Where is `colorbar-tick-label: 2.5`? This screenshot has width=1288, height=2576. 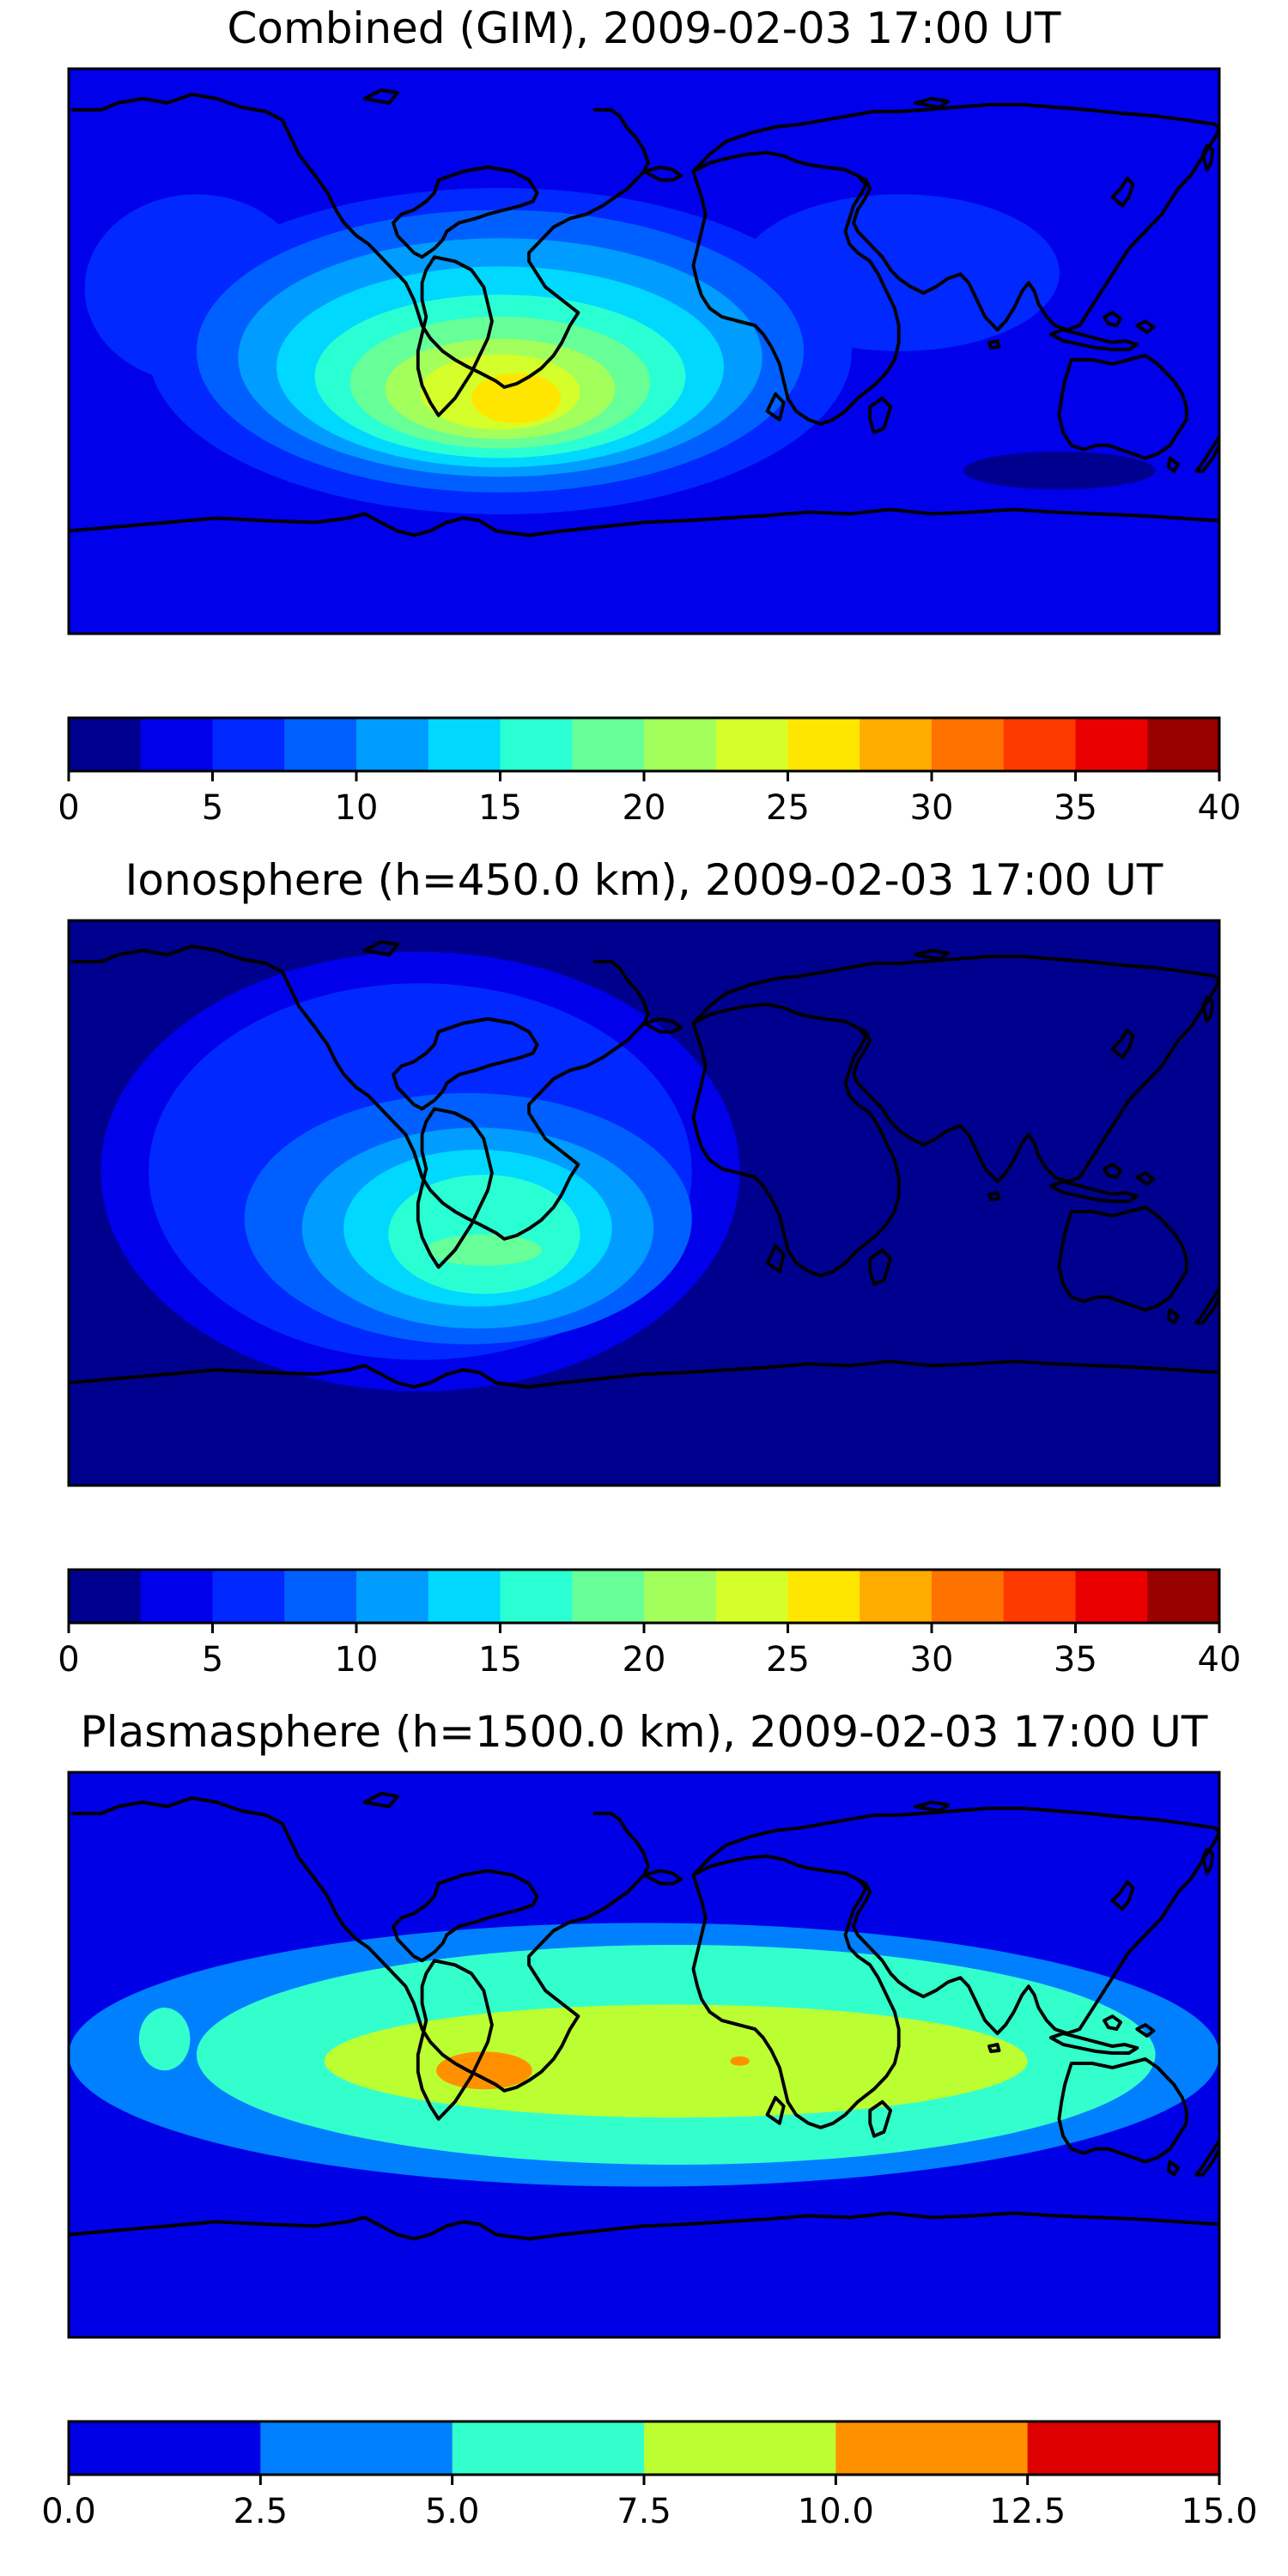 colorbar-tick-label: 2.5 is located at coordinates (261, 2511).